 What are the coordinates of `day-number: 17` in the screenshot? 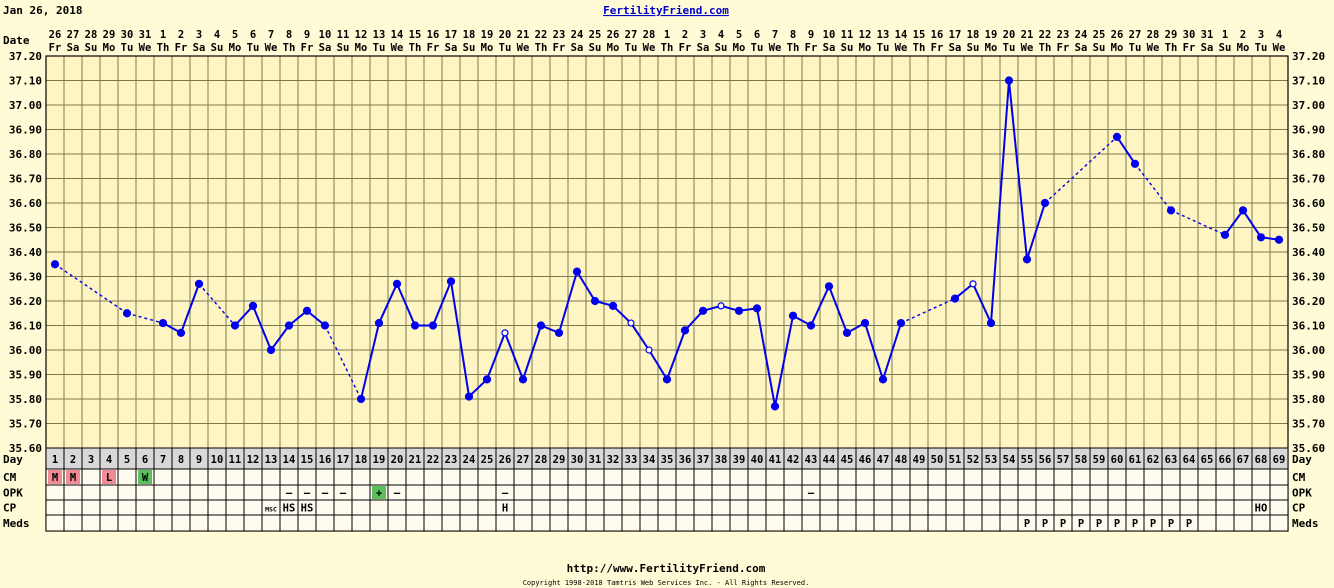 It's located at (343, 460).